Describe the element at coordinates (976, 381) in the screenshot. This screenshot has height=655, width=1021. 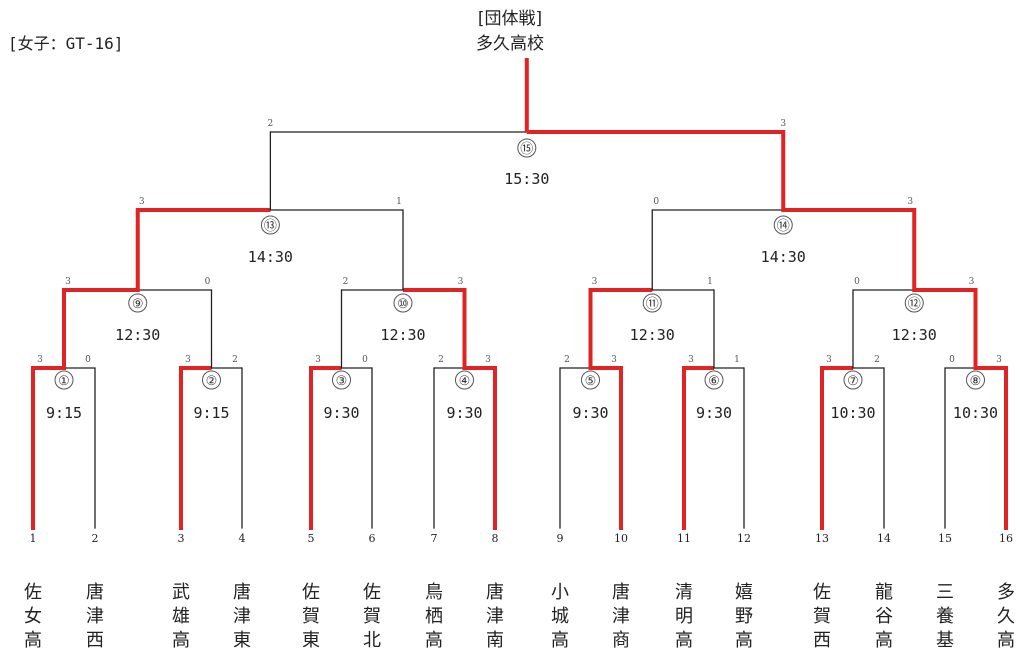
I see `match-number: ⑧` at that location.